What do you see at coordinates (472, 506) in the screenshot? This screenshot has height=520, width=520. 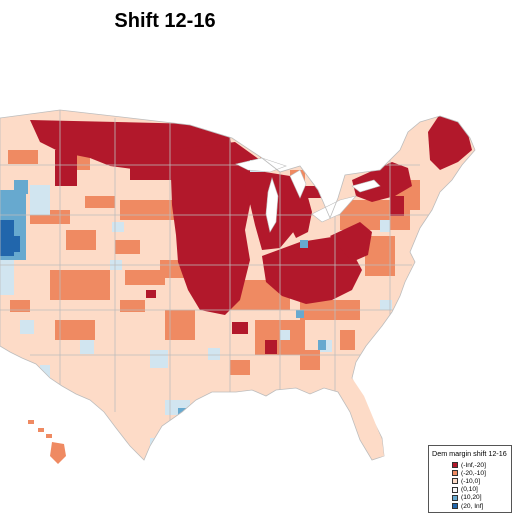 I see `legend-label: (20, Inf]` at bounding box center [472, 506].